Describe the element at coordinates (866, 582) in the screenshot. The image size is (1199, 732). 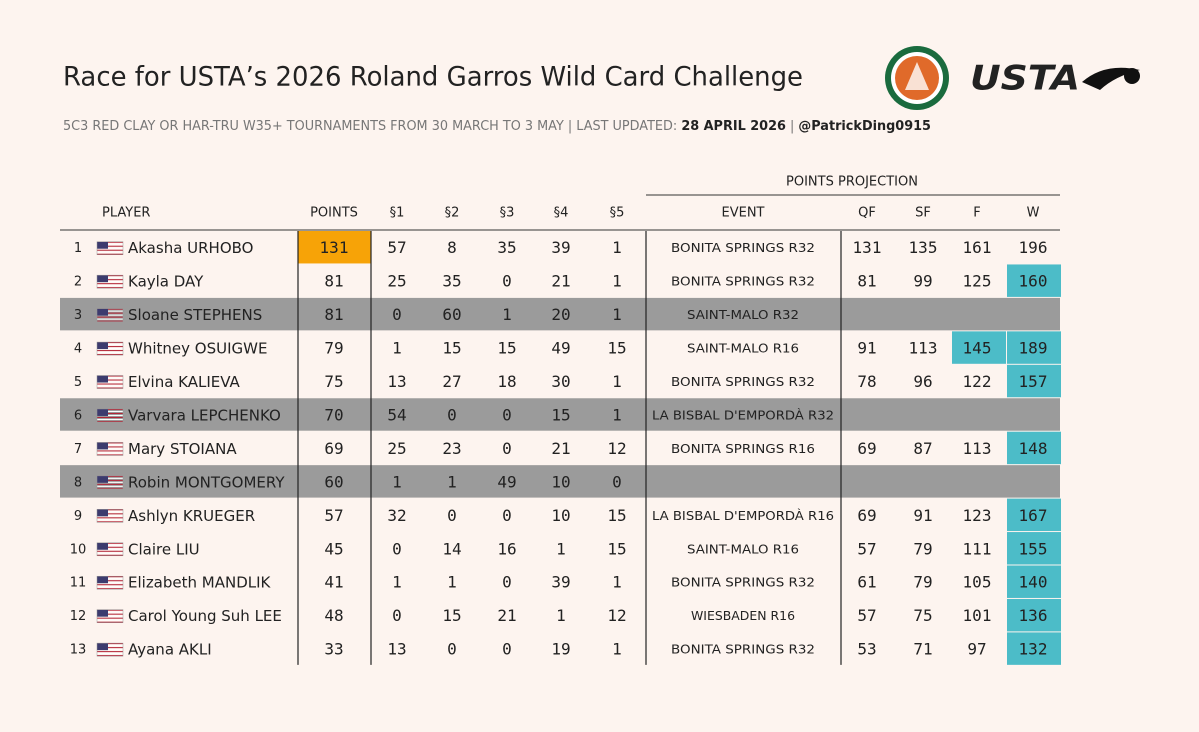
I see `projection: 61` at that location.